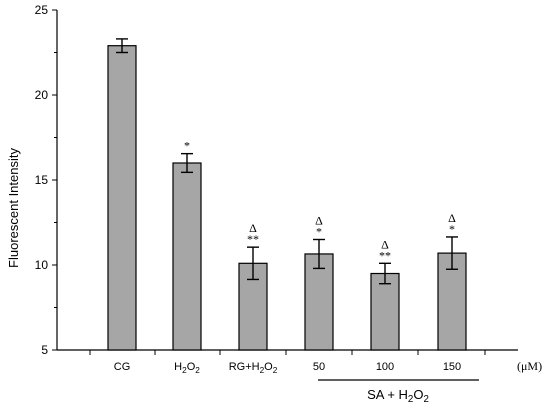  Describe the element at coordinates (42, 95) in the screenshot. I see `y-tick-label: 20` at that location.